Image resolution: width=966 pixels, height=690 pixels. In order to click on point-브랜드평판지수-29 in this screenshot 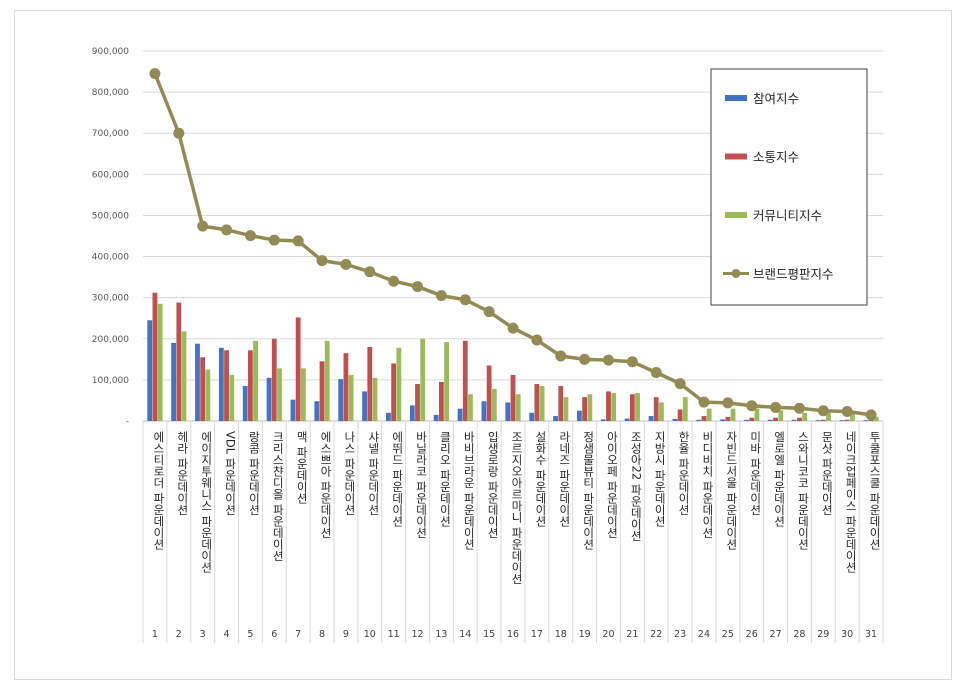, I will do `click(823, 411)`.